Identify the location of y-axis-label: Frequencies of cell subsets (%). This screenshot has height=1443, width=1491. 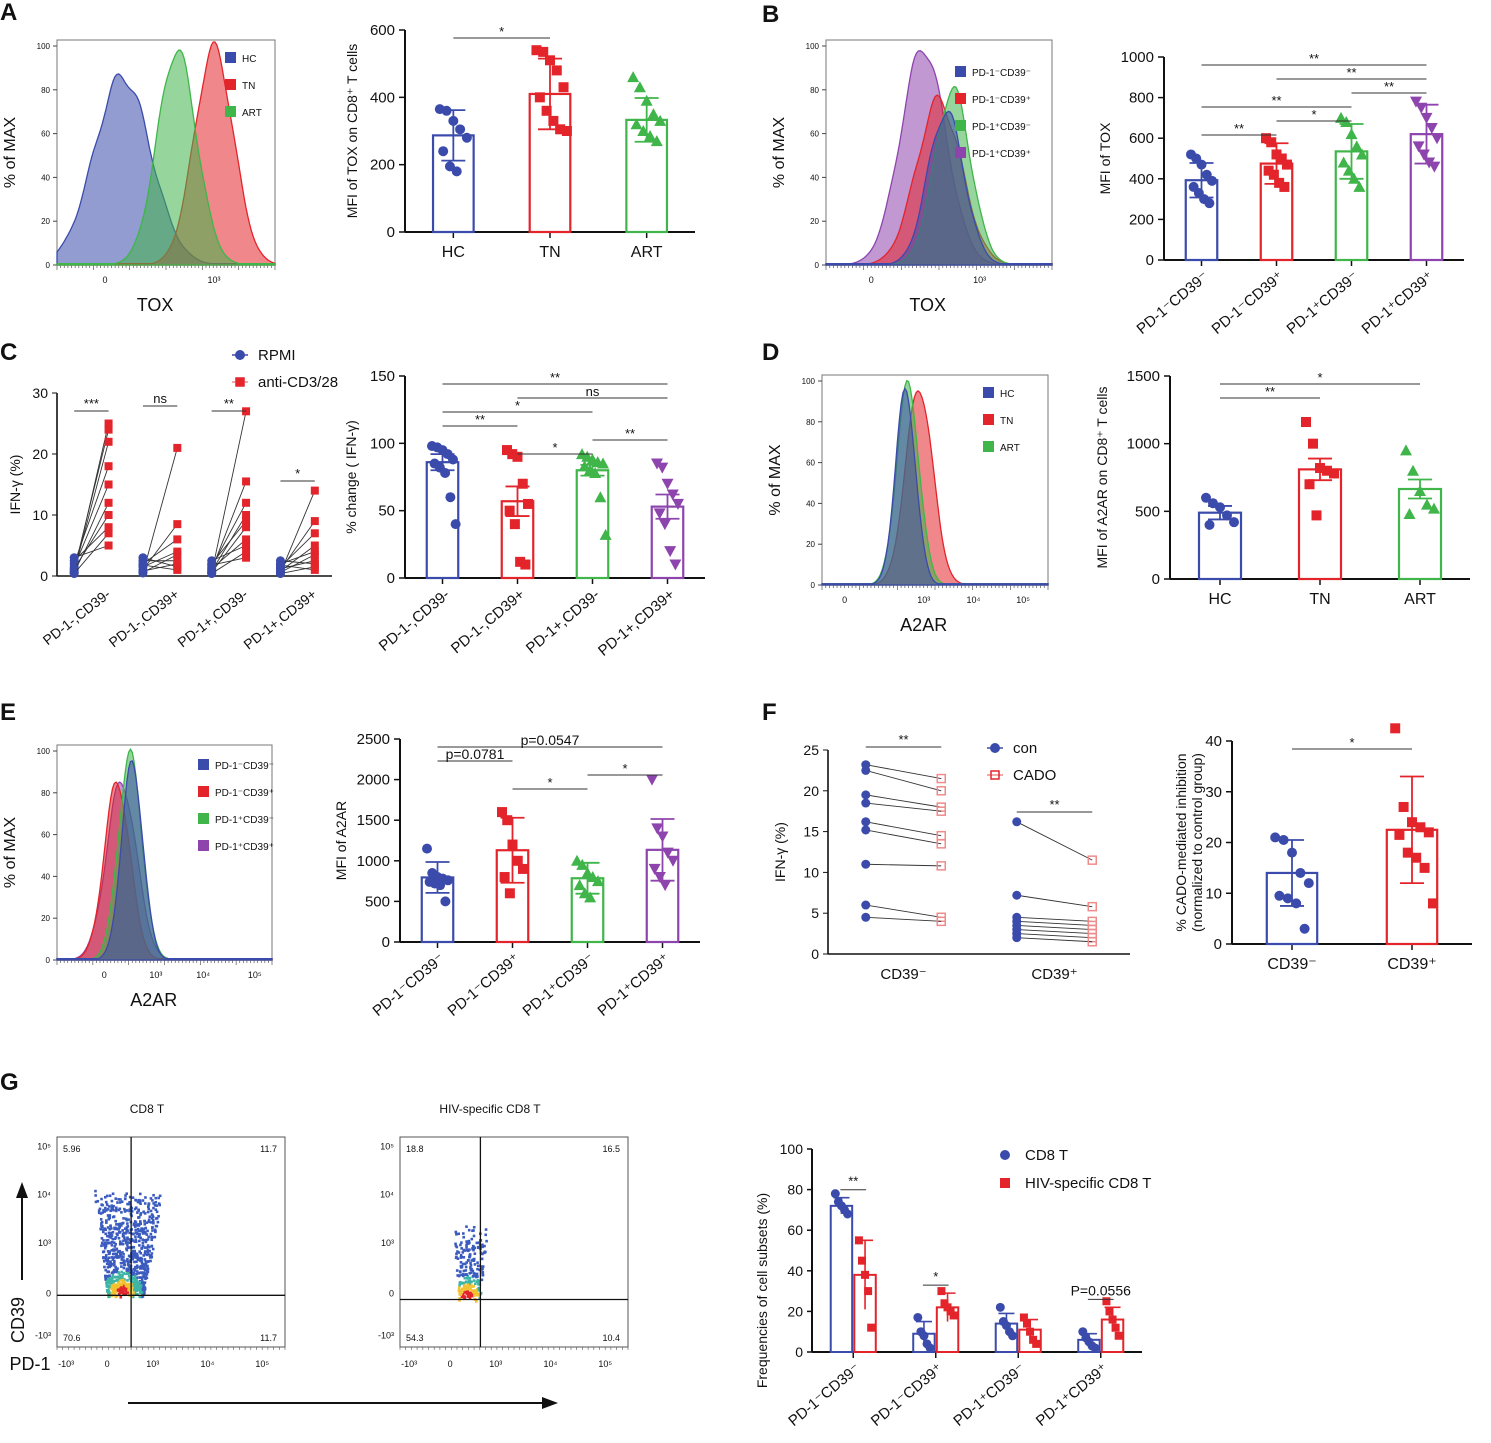
(762, 1290).